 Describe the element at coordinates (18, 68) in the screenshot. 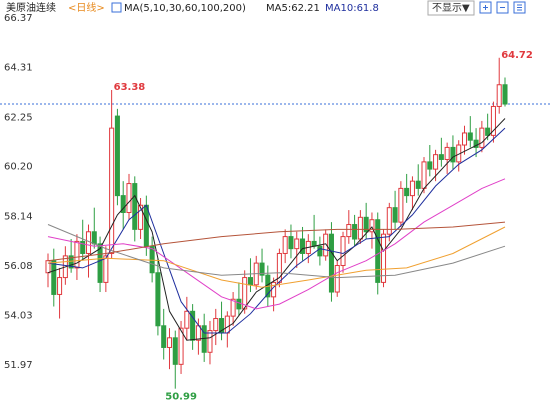

I see `y-tick-label: 64.31` at that location.